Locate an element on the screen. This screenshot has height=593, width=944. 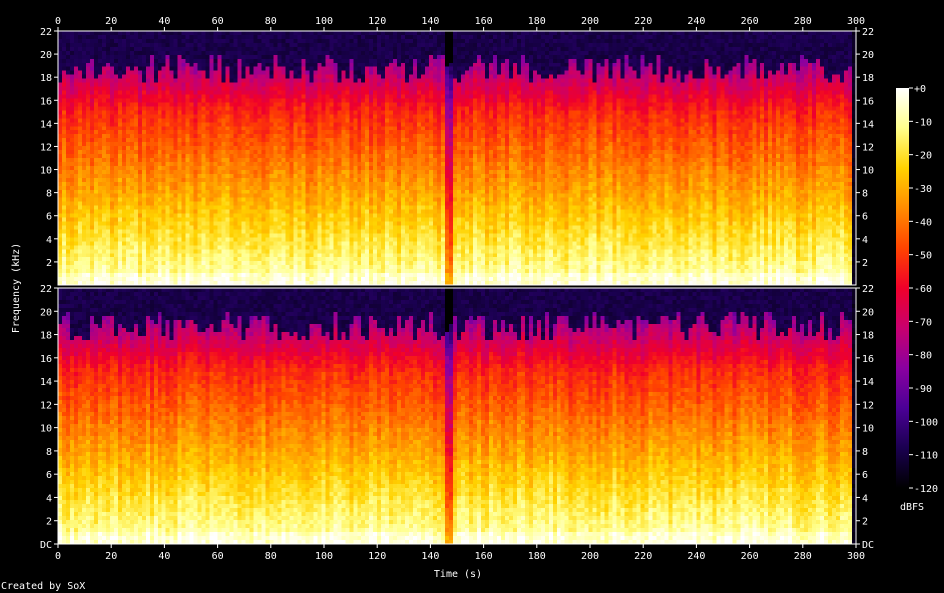
colorbar-tick-label: -110 is located at coordinates (926, 456).